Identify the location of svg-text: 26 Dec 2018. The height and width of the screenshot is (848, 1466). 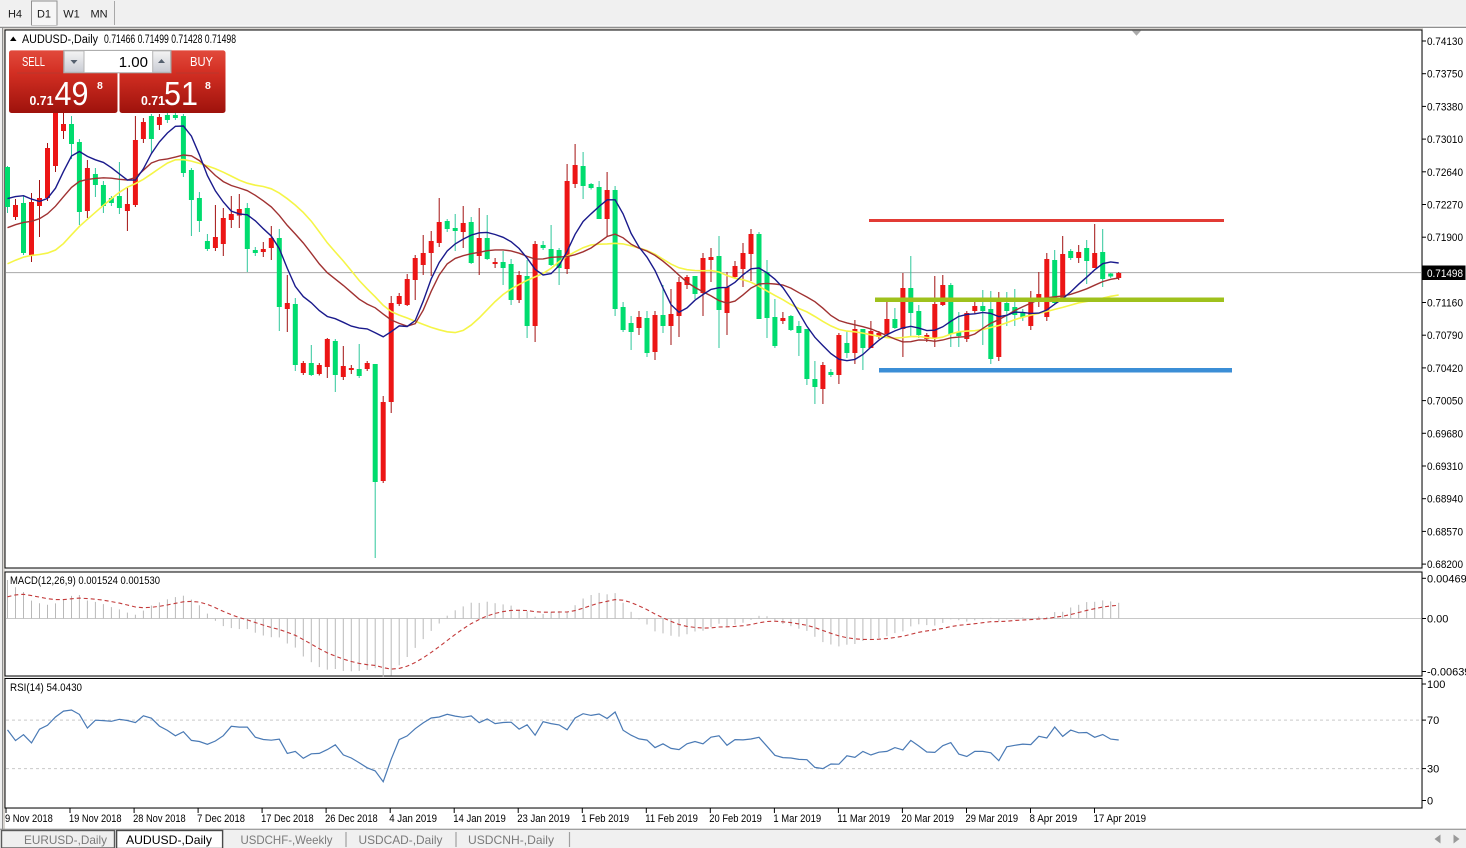
(351, 819).